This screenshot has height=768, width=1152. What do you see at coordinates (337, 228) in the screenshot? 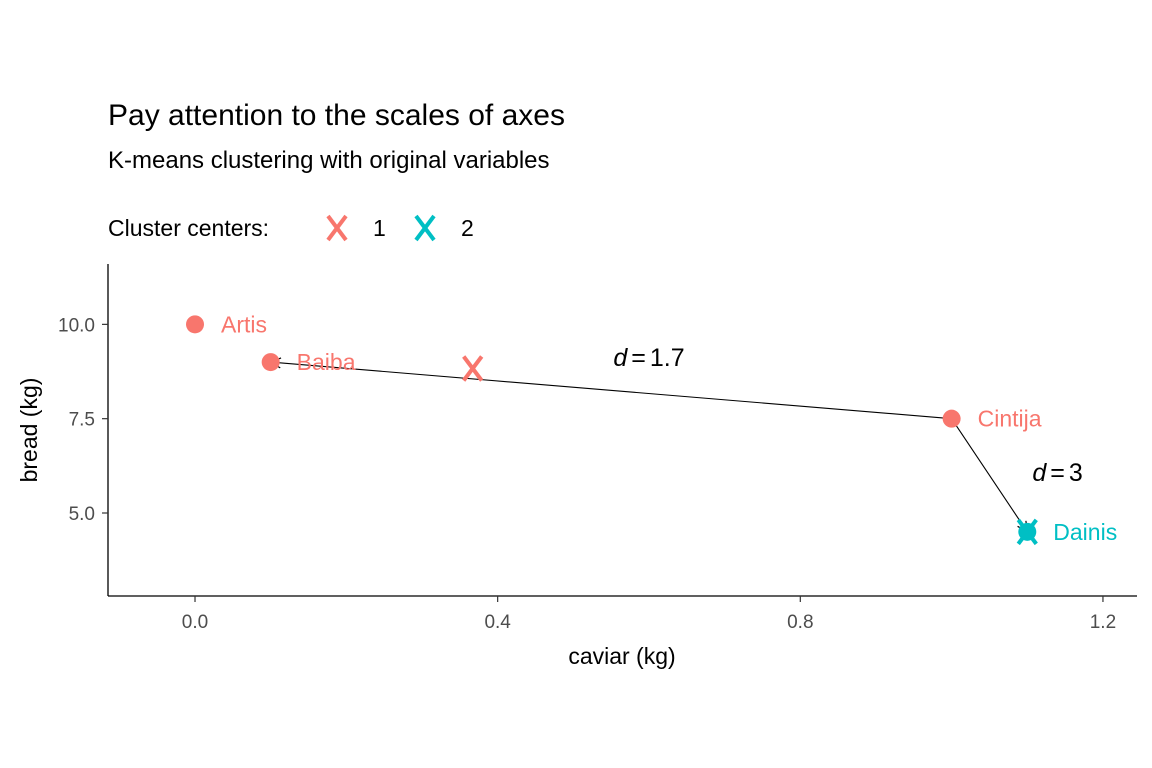
I see `legend-key-1-icon` at bounding box center [337, 228].